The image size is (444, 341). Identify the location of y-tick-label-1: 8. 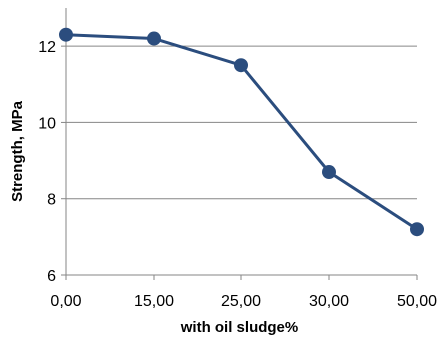
(51, 200).